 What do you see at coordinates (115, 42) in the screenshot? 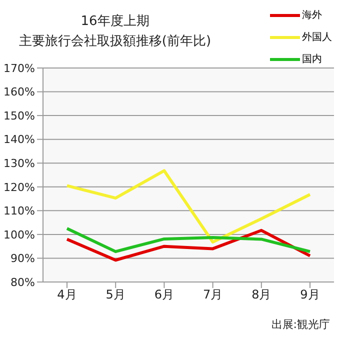
I see `chart-subtitle: 主要旅行会社取扱額推移(前年比)` at bounding box center [115, 42].